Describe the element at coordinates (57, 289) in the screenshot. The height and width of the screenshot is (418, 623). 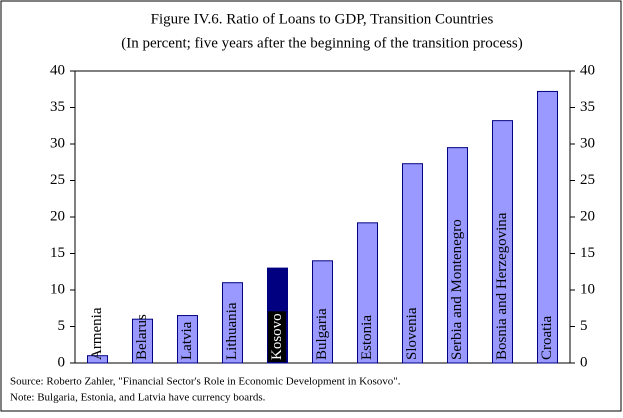
I see `y-tick-label: 10` at that location.